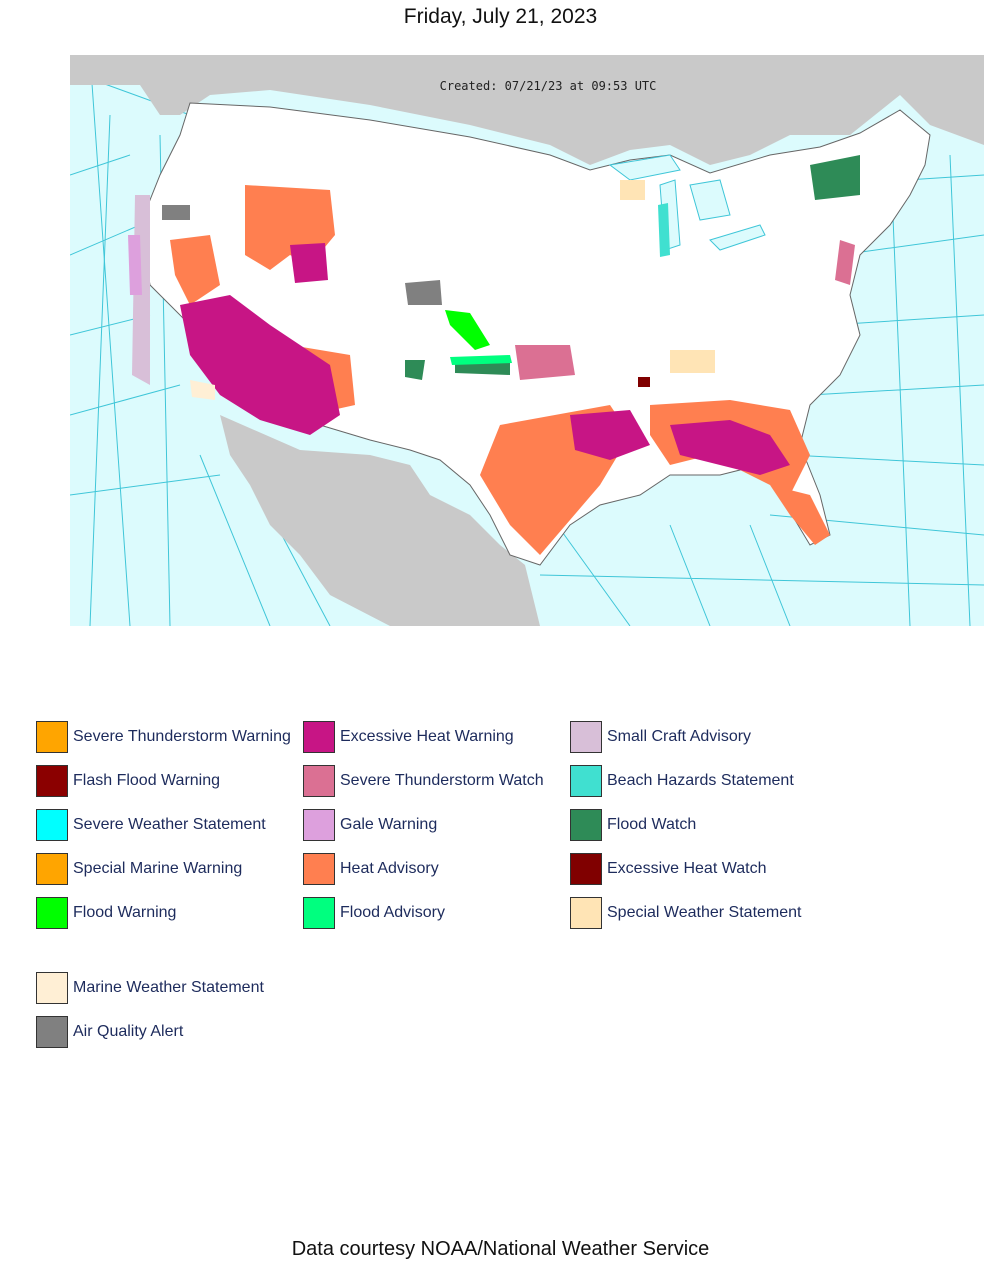 The width and height of the screenshot is (1001, 1280). I want to click on legend-item-heat-advisory: Heat Advisory, so click(371, 869).